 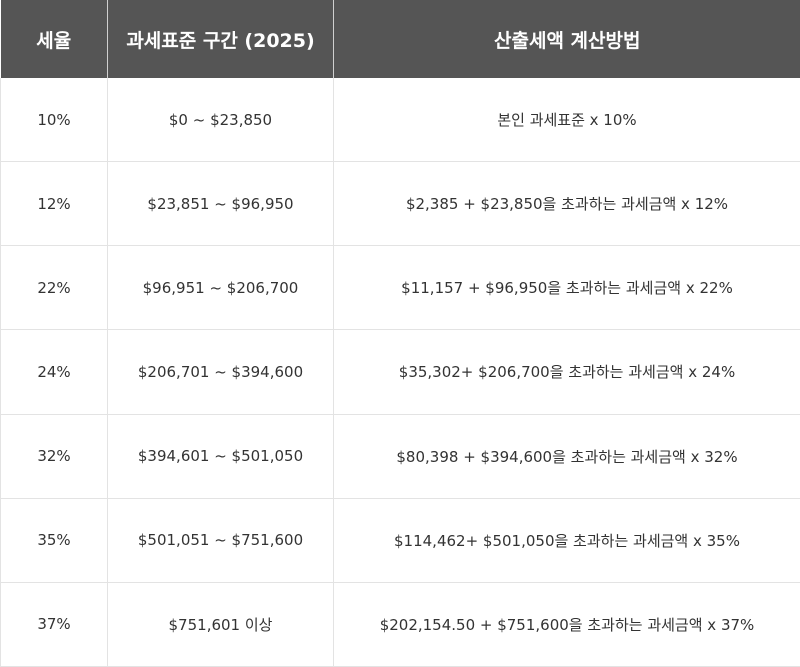 I want to click on cell-tax-rate: 32%, so click(x=54, y=456).